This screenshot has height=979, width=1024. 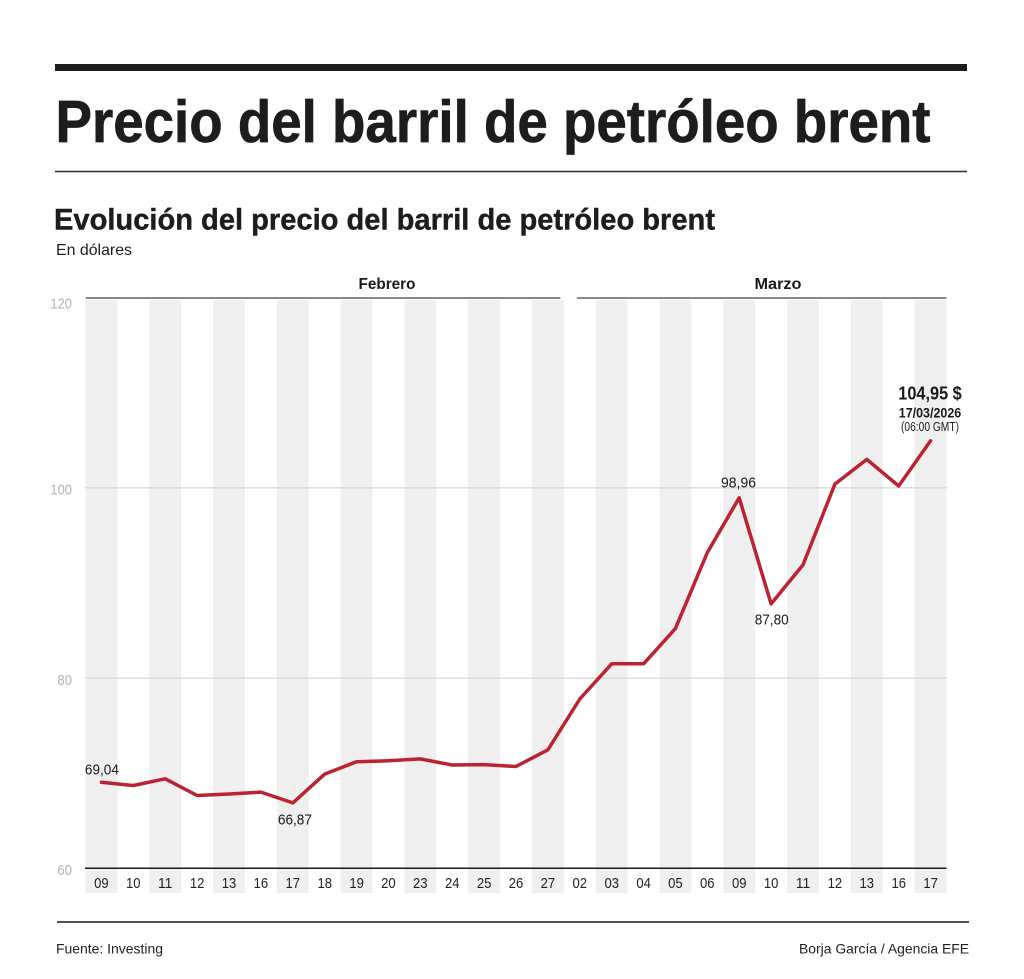 What do you see at coordinates (102, 770) in the screenshot?
I see `svg-text: 69,04` at bounding box center [102, 770].